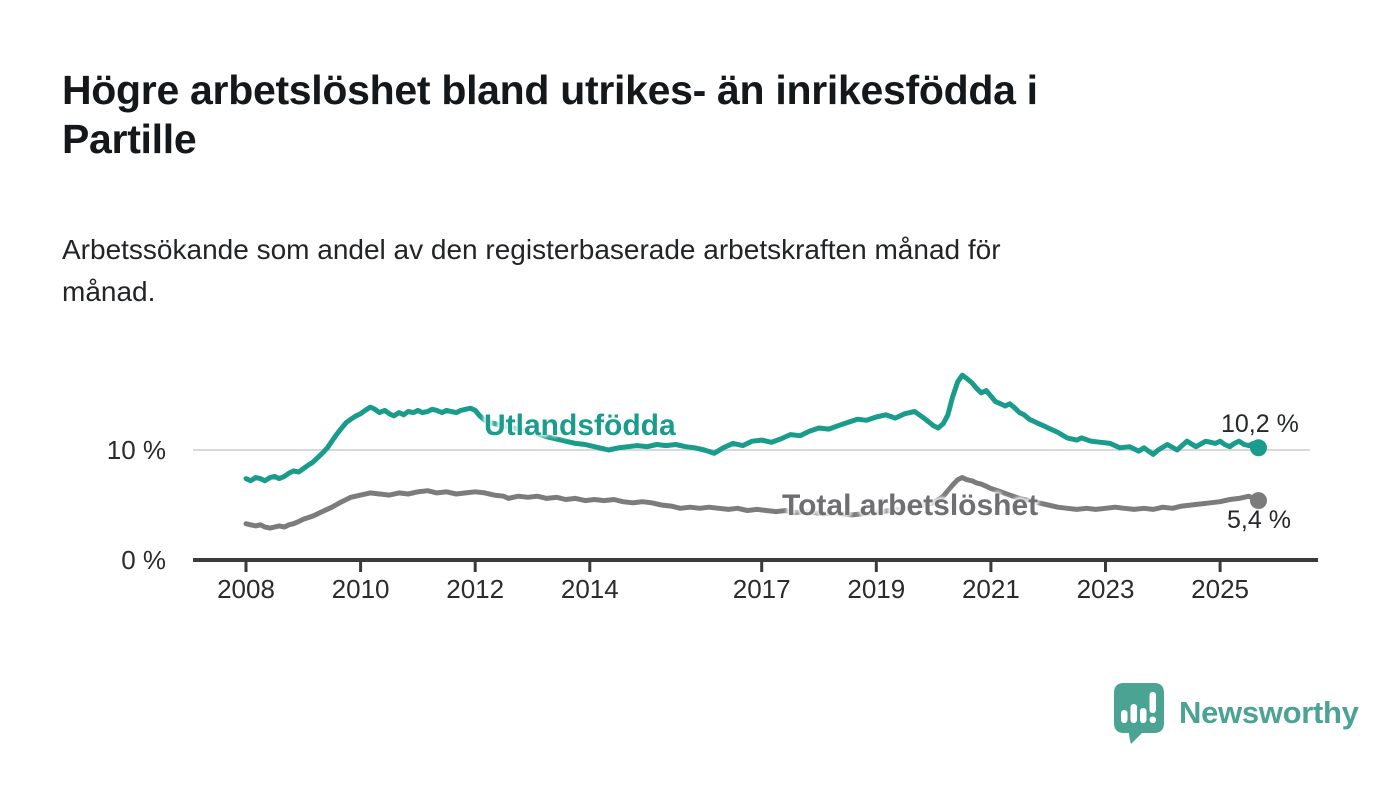 This screenshot has height=794, width=1400. Describe the element at coordinates (143, 560) in the screenshot. I see `y-tick-label-0: 0 %` at that location.